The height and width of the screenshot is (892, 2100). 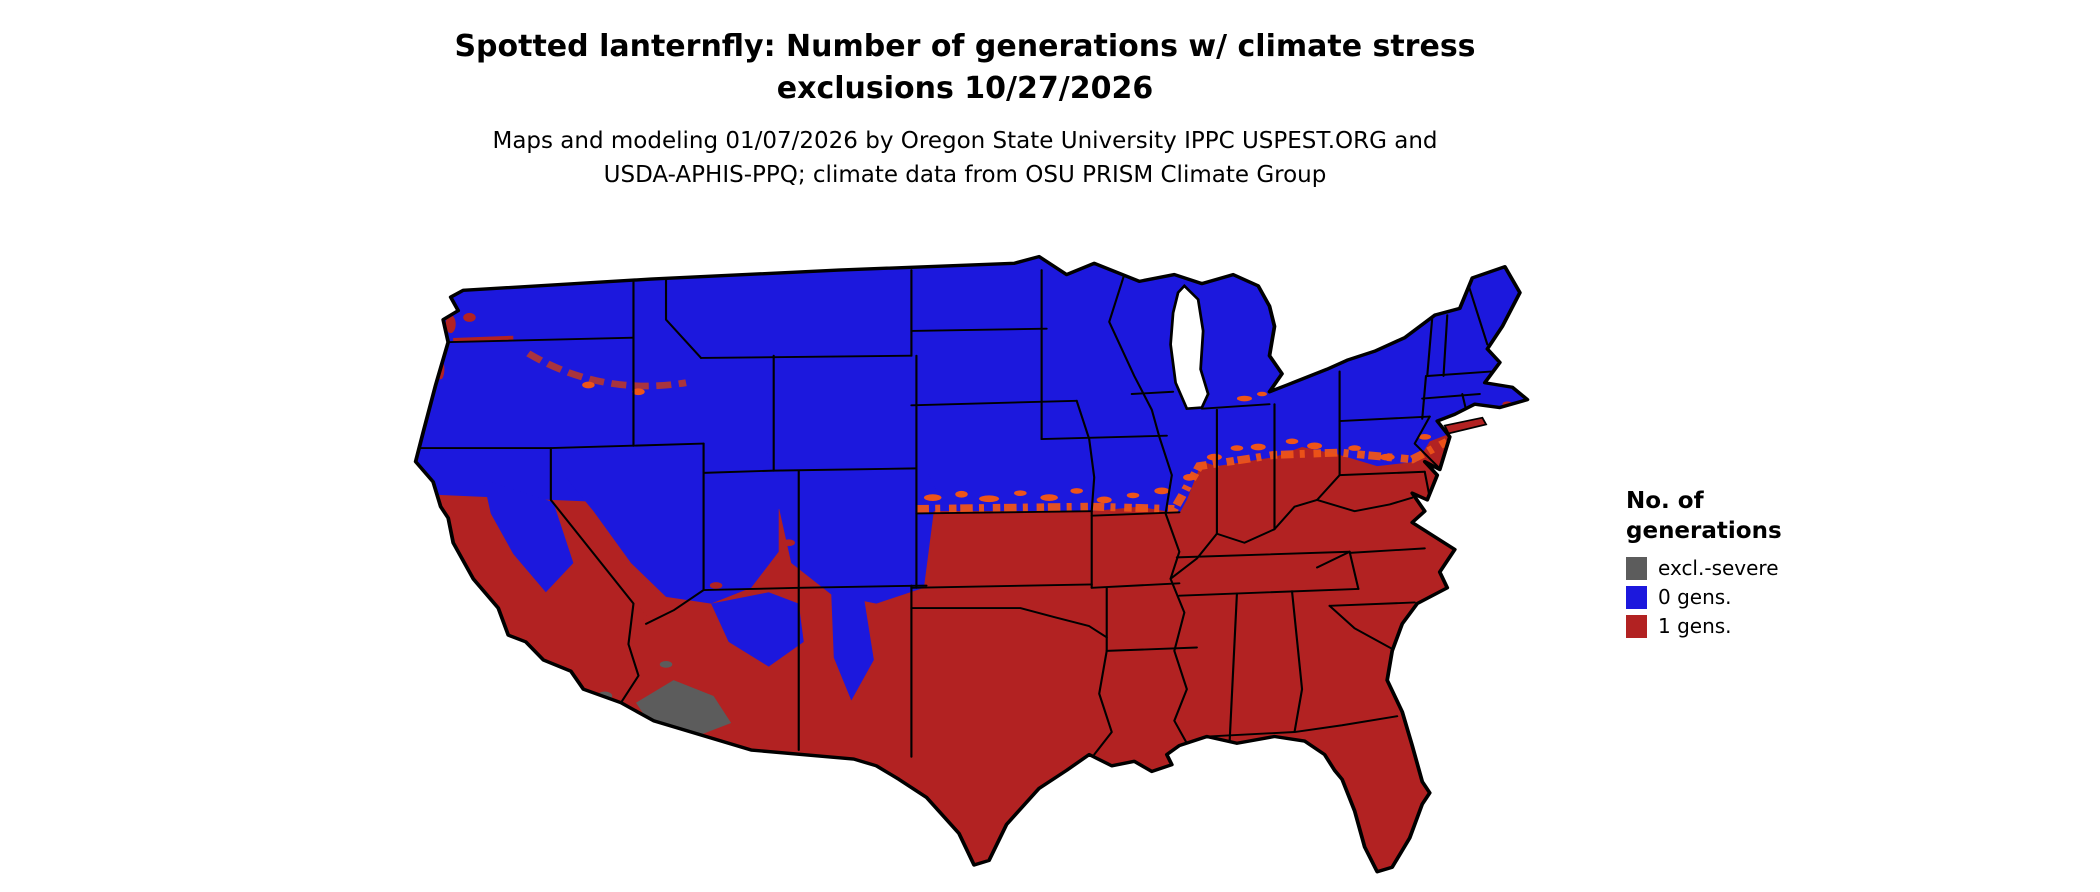 I want to click on legend-items: excl.-severe 0 gens. 1 gens., so click(x=1741, y=597).